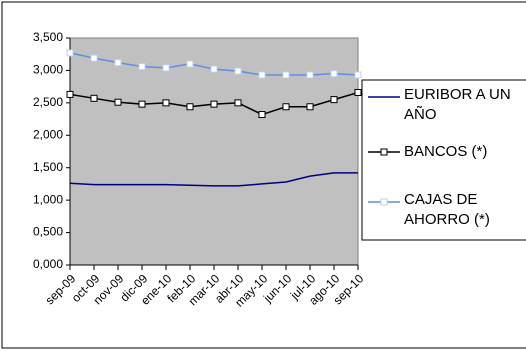 This screenshot has width=526, height=351. What do you see at coordinates (48, 167) in the screenshot?
I see `y-tick-label: 1,500` at bounding box center [48, 167].